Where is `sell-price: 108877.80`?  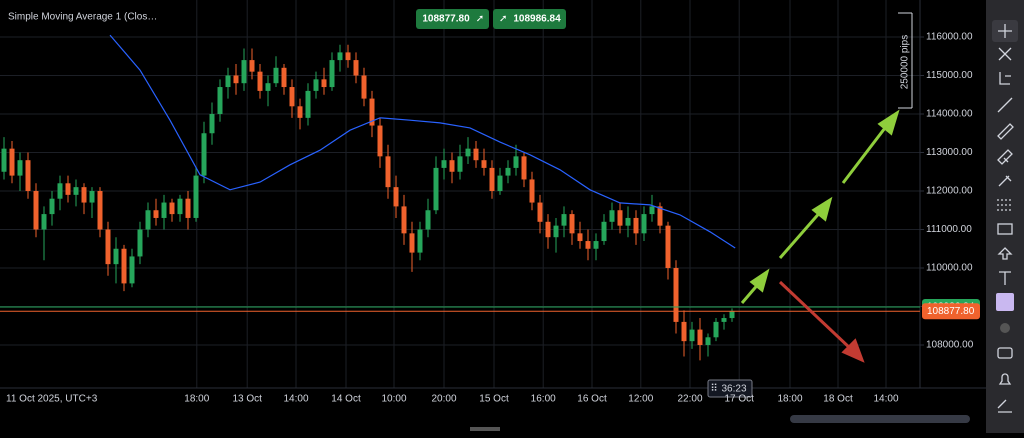 sell-price: 108877.80 is located at coordinates (446, 19).